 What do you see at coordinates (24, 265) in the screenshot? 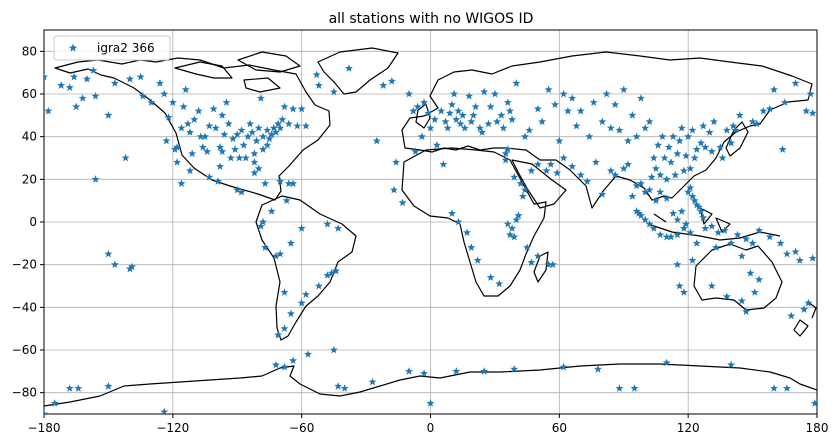
I see `y-tick-label: −20` at bounding box center [24, 265].